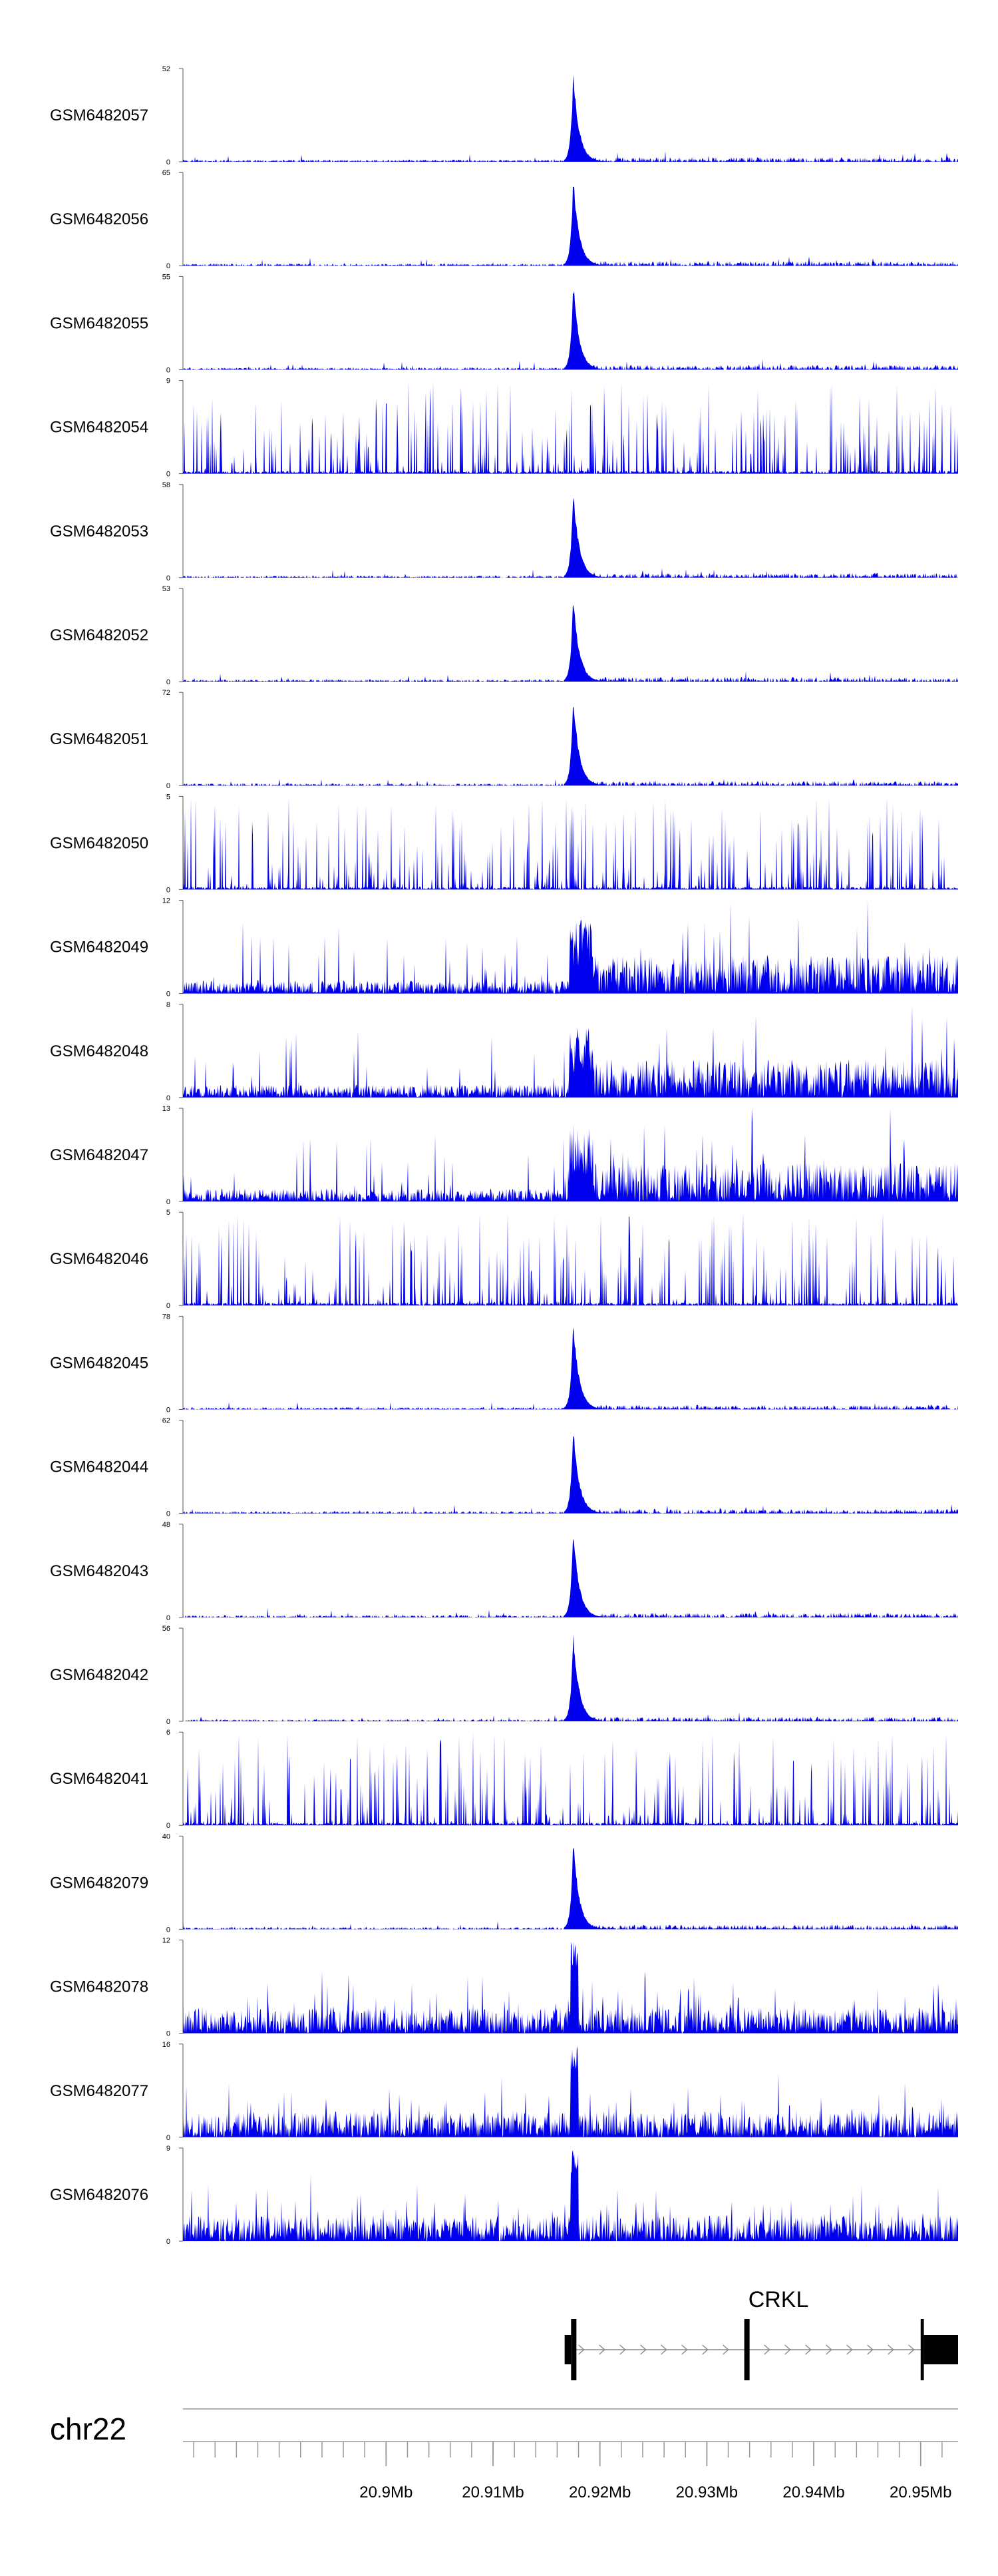 The image size is (998, 2576). I want to click on track-GSM6482054: GSM6482054 9 0, so click(504, 428).